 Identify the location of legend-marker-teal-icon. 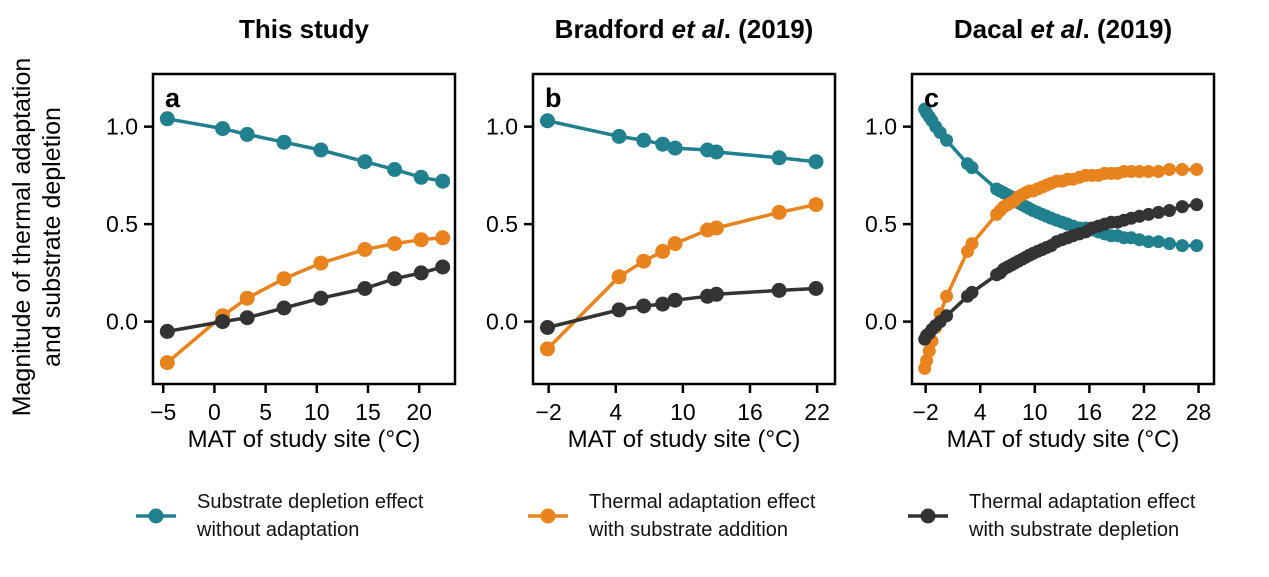
(156, 516).